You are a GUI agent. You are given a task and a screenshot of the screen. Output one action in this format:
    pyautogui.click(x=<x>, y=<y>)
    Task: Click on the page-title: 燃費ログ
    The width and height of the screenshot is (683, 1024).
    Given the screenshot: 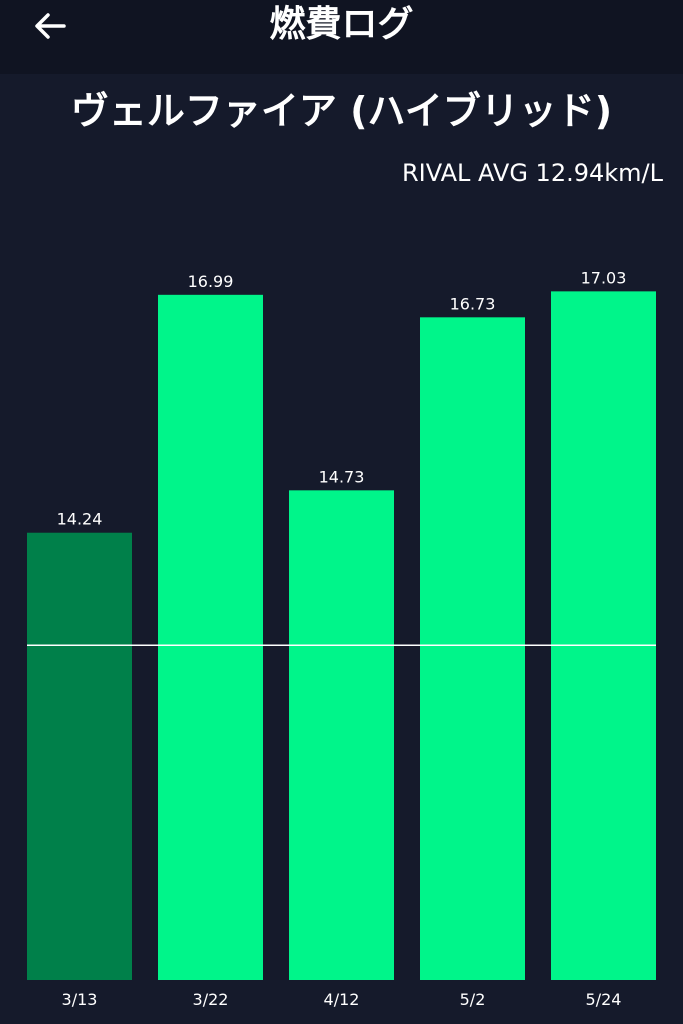 What is the action you would take?
    pyautogui.click(x=341, y=24)
    